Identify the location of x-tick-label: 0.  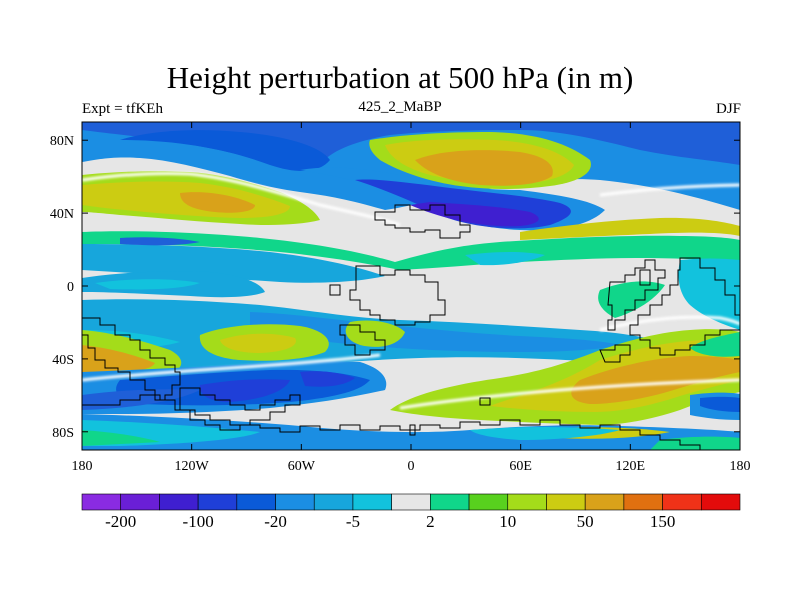
(411, 466).